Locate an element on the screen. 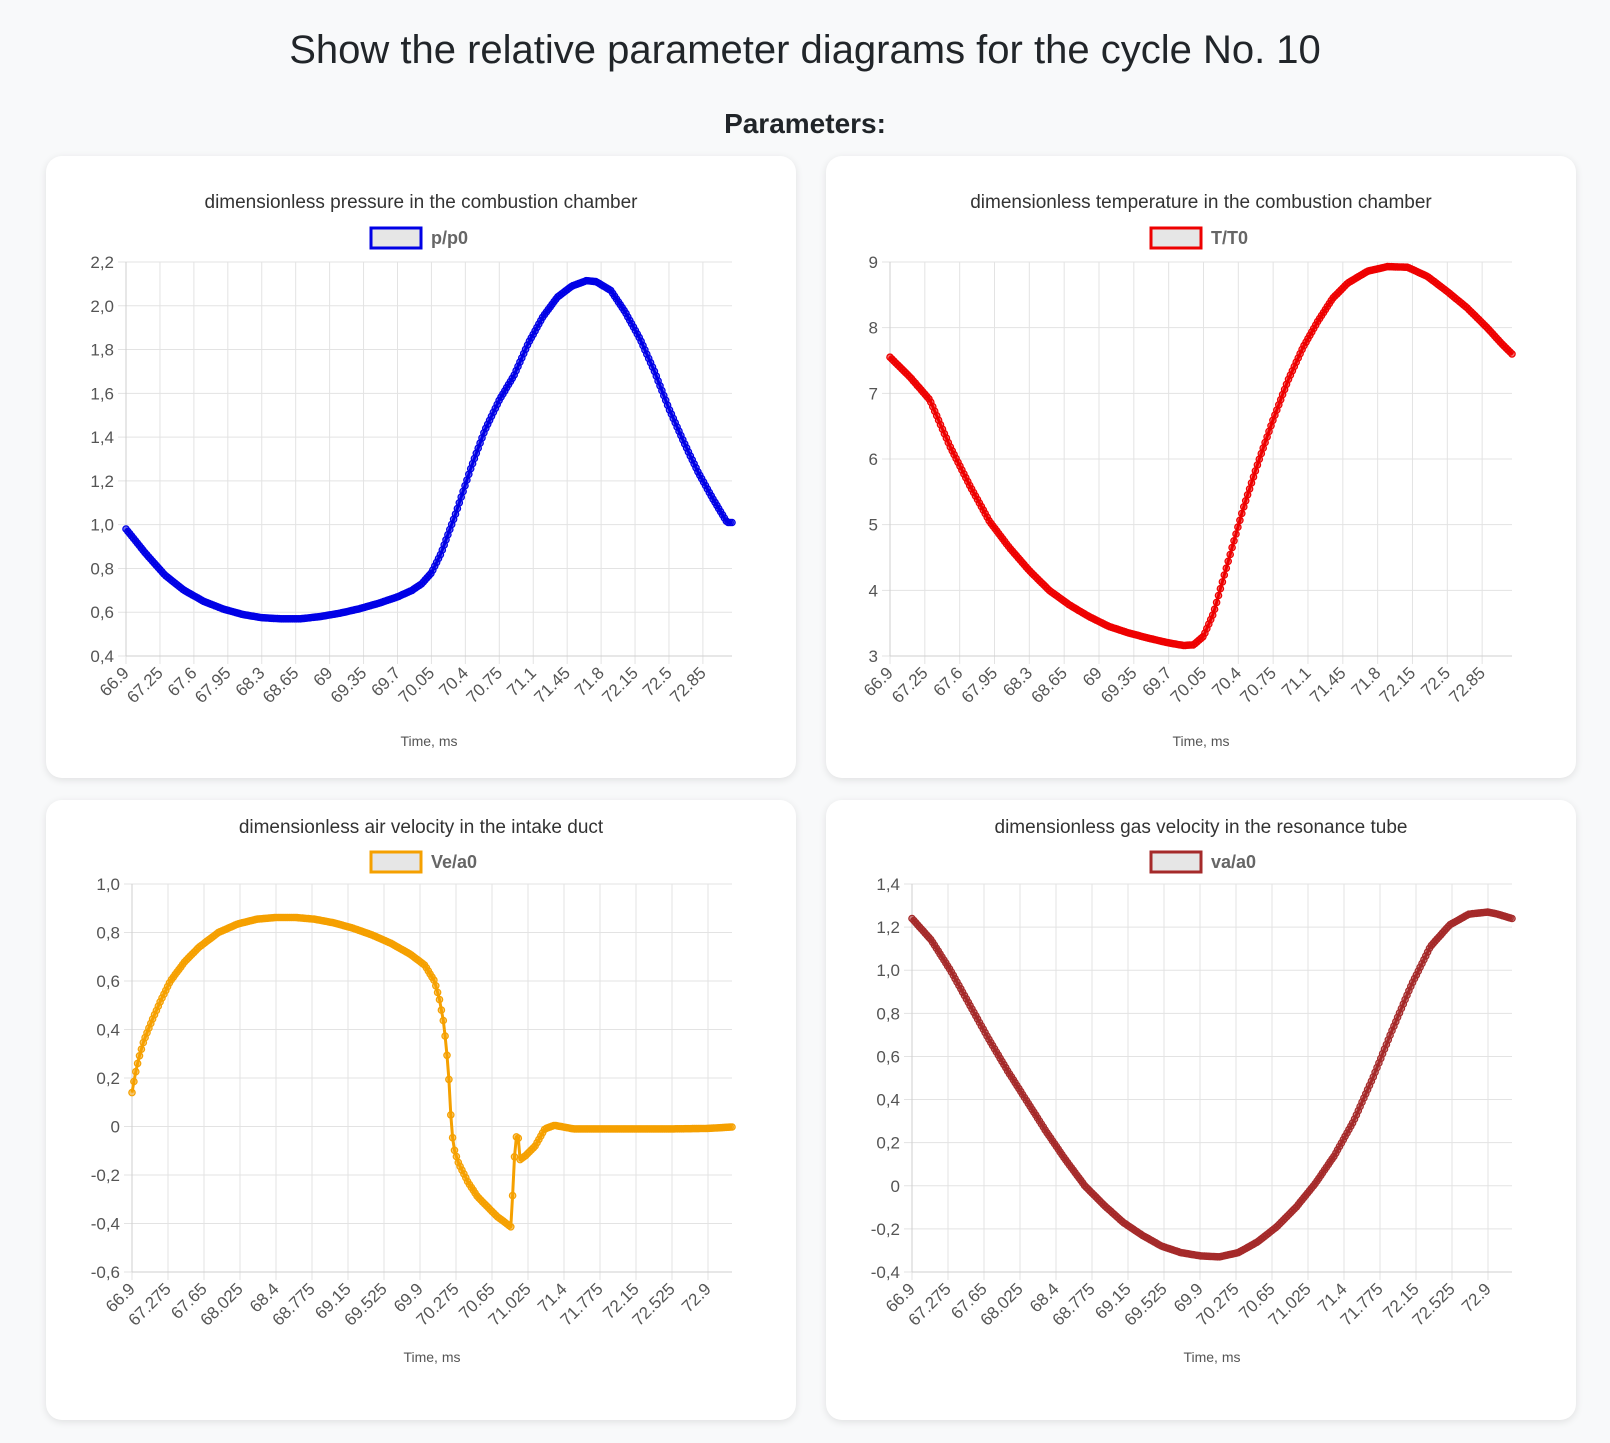  legend: T/T0 is located at coordinates (1198, 238).